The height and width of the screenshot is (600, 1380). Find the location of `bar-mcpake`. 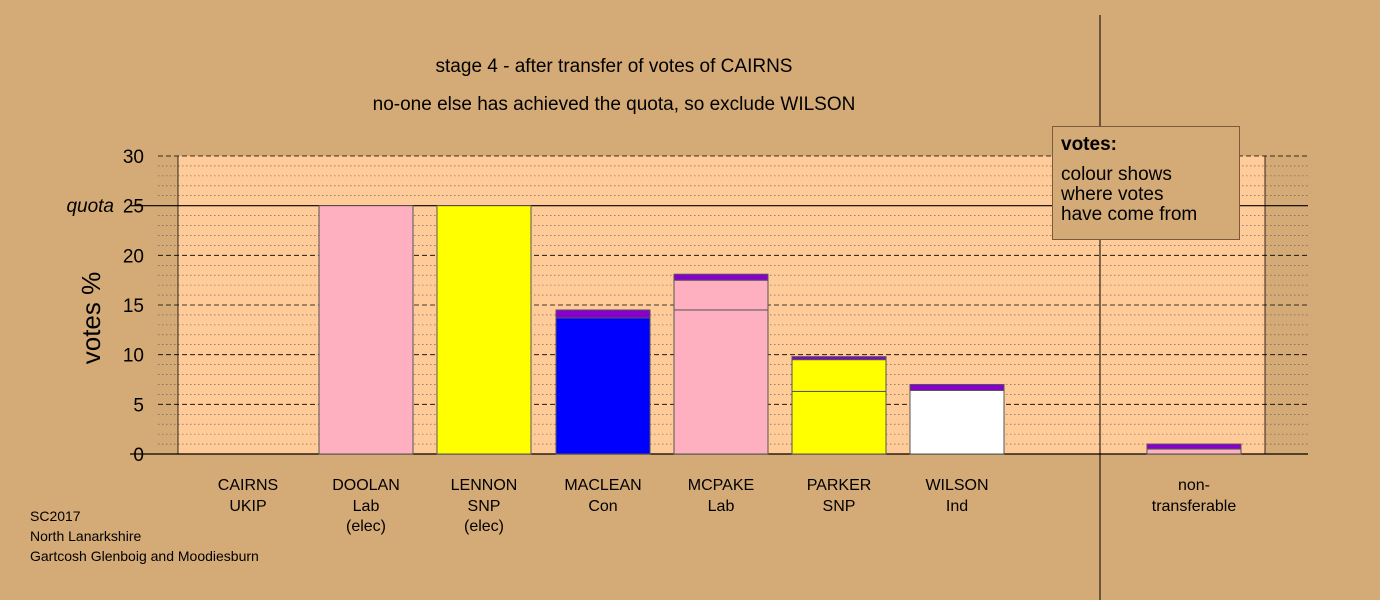

bar-mcpake is located at coordinates (721, 364).